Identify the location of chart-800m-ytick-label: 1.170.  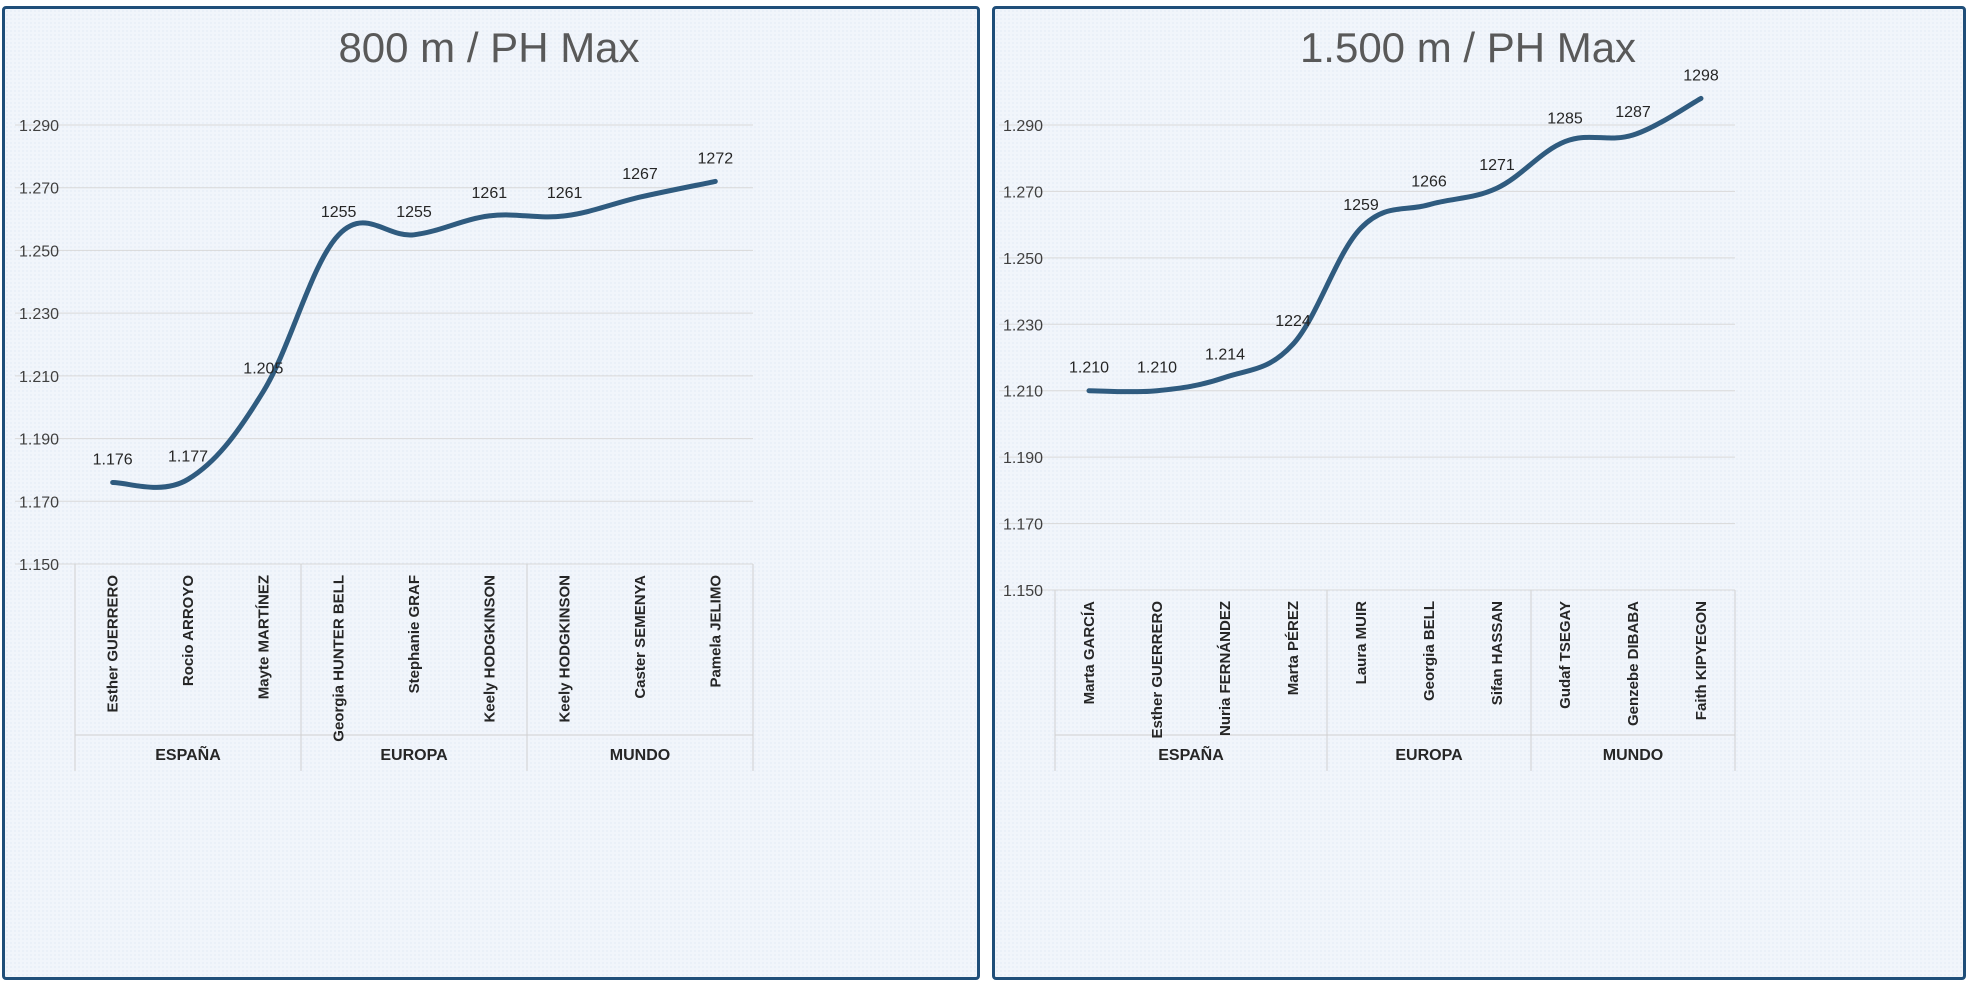
(39, 502).